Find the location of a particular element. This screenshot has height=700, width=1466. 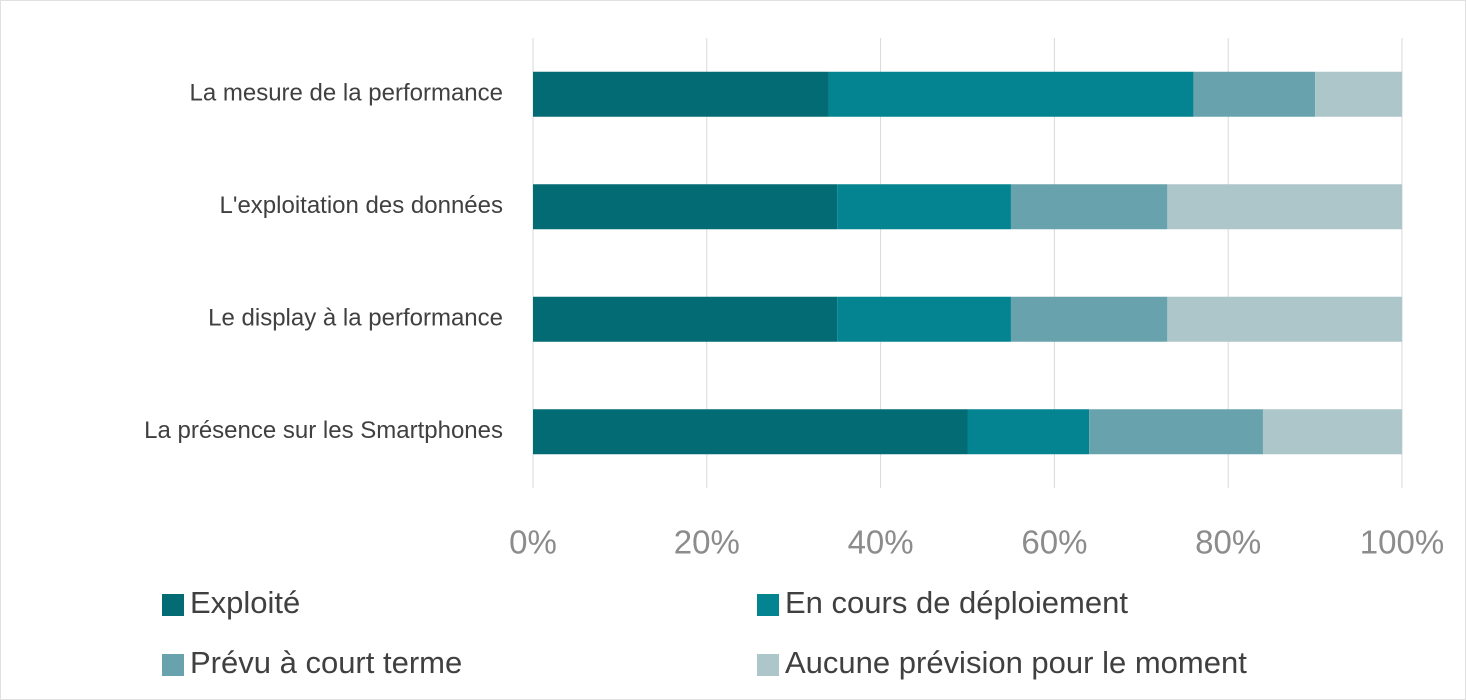

y-tick-label: Le display à la performance is located at coordinates (355, 318).